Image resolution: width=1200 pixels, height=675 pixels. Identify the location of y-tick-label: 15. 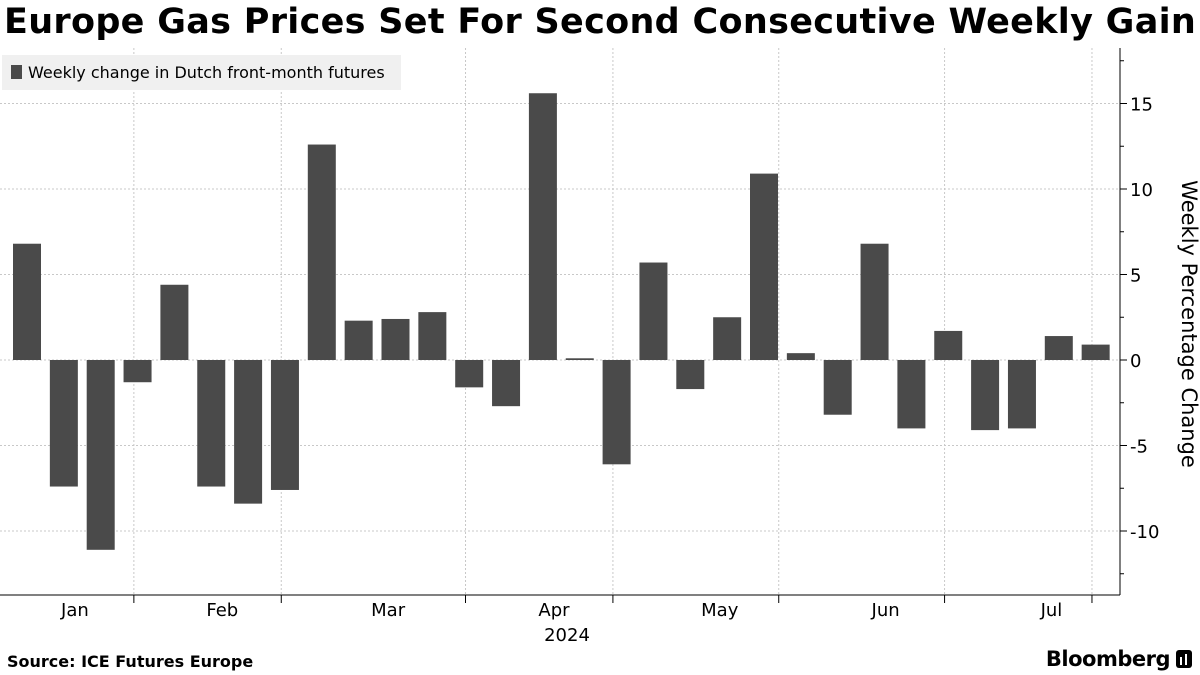
(1141, 105).